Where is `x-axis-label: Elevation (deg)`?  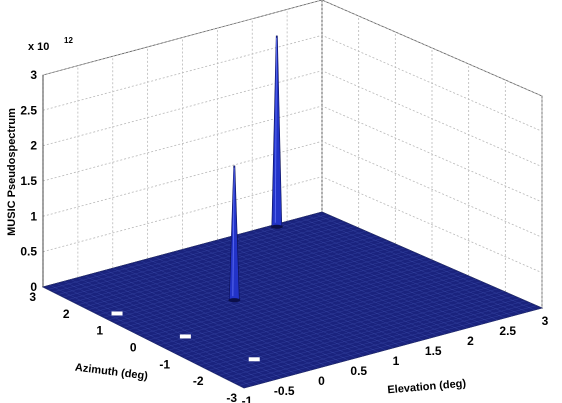 x-axis-label: Elevation (deg) is located at coordinates (427, 387).